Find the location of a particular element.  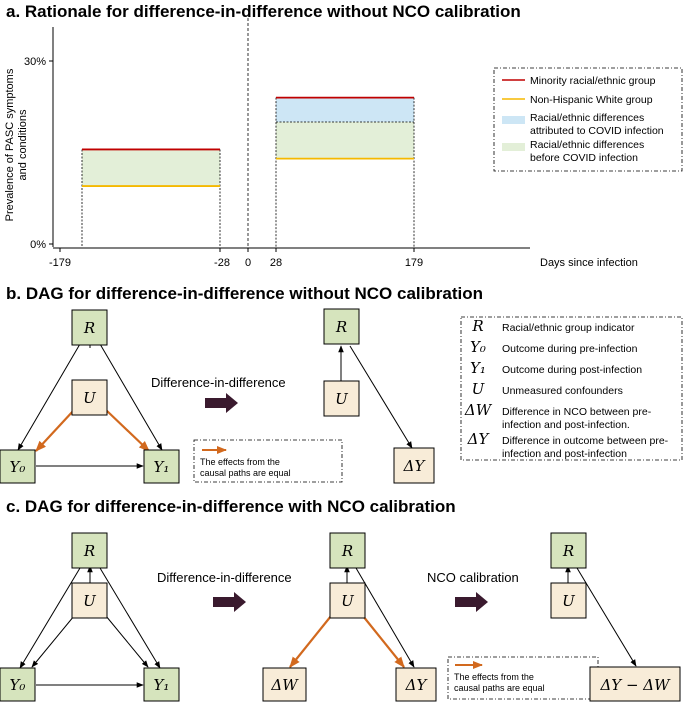

y-tick-label-30: 30% is located at coordinates (35, 62).